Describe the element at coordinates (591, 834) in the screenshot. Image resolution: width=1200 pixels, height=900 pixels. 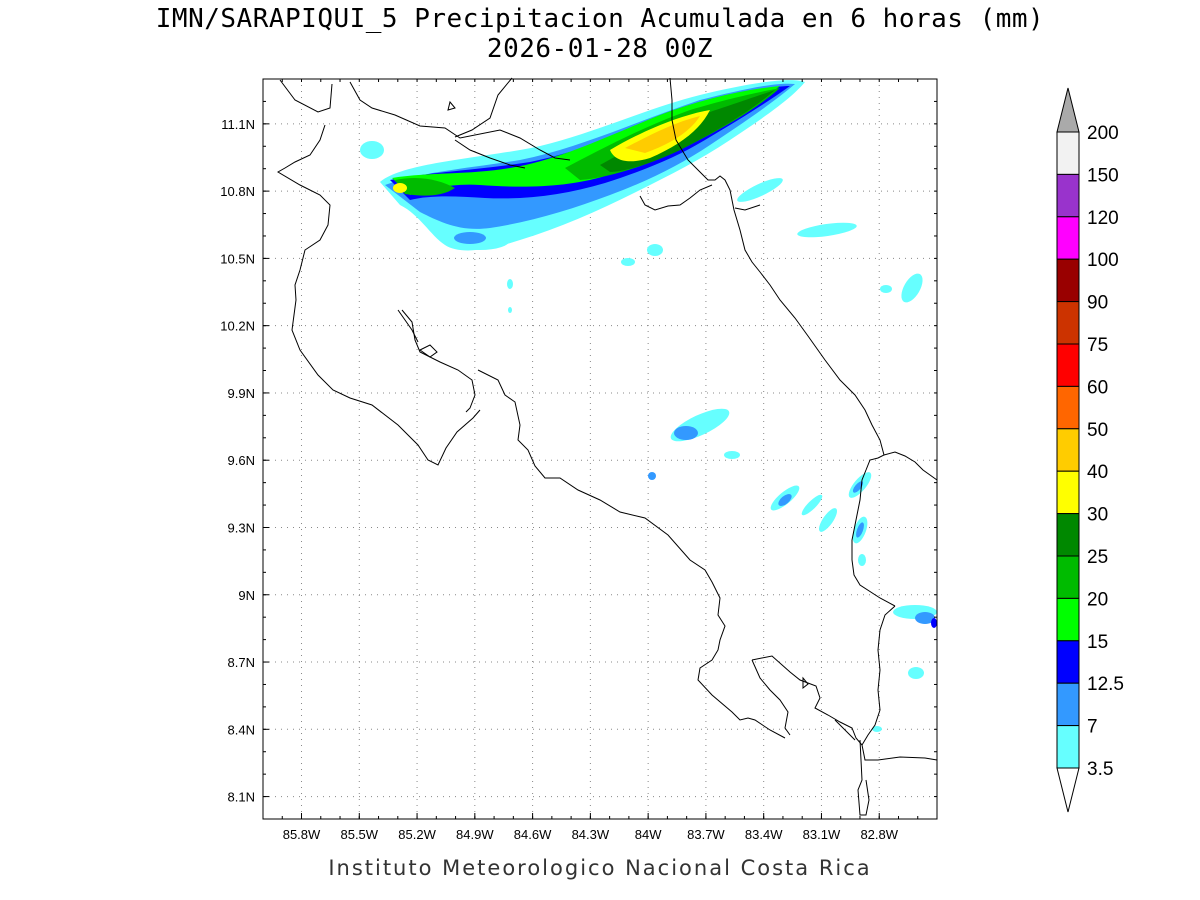
I see `lon-tick-label: 84.3W` at that location.